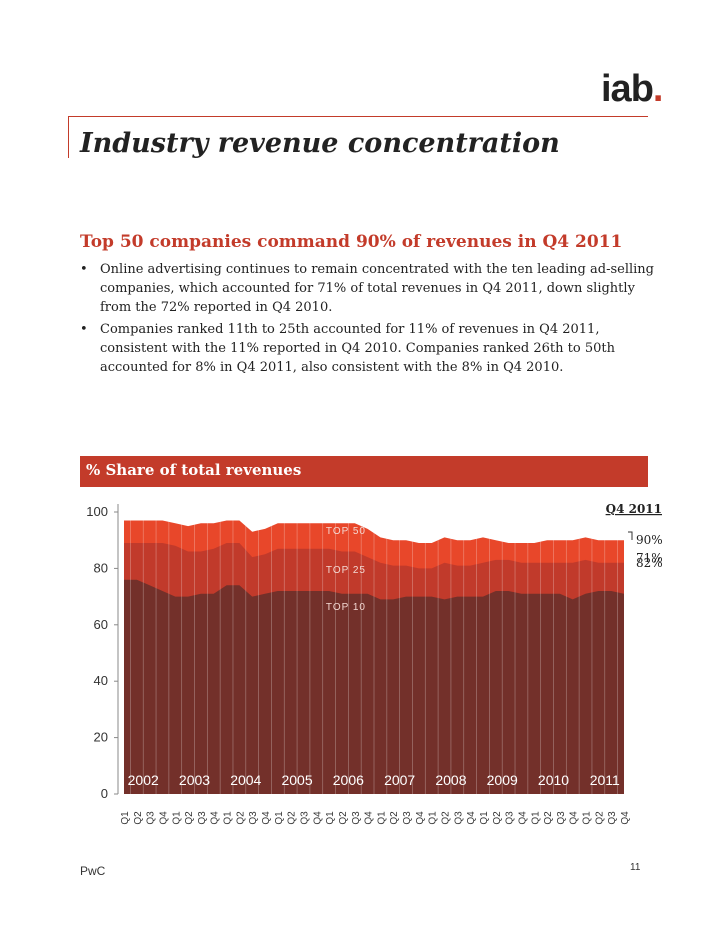  What do you see at coordinates (194, 470) in the screenshot?
I see `chart-title: % Share of total revenues` at bounding box center [194, 470].